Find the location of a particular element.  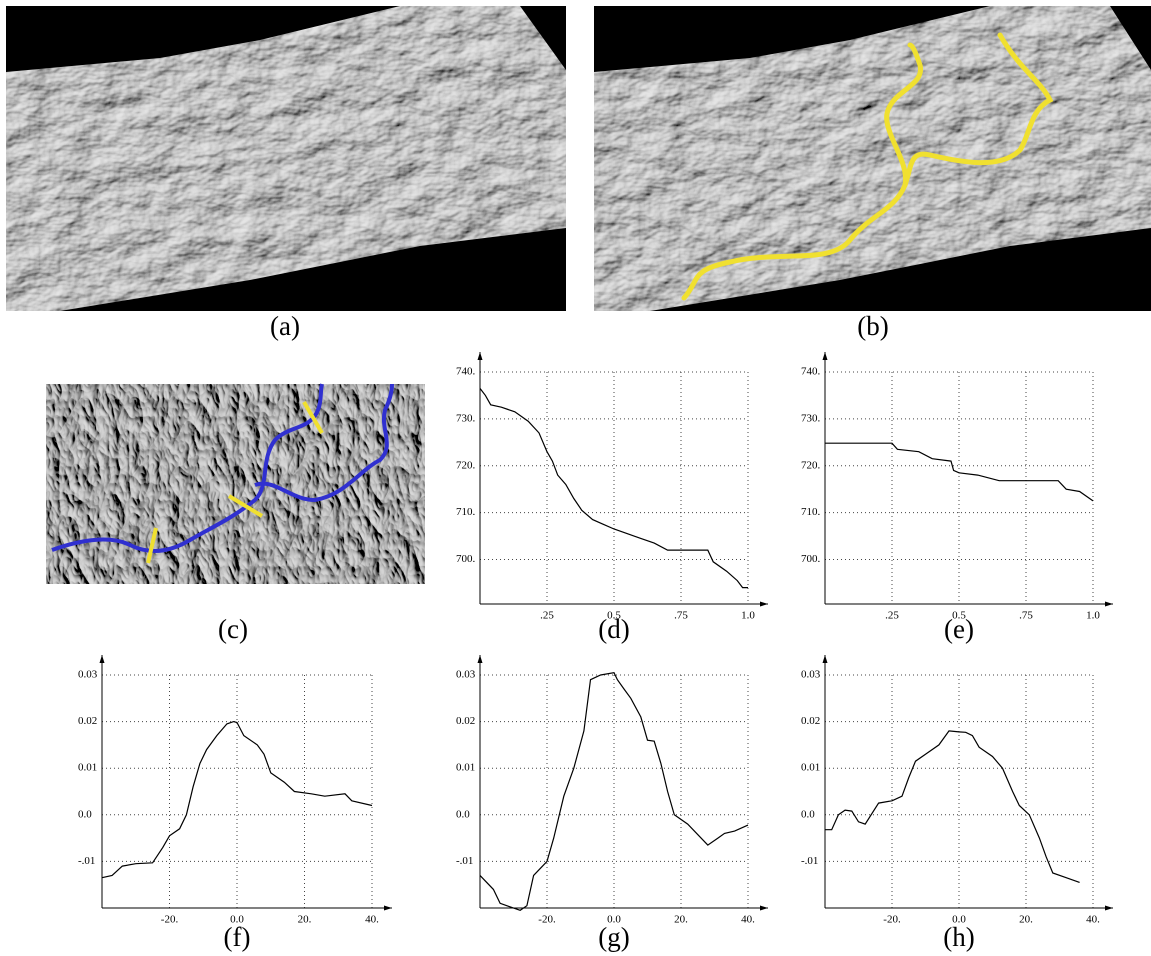

caption: (d) is located at coordinates (613, 629).